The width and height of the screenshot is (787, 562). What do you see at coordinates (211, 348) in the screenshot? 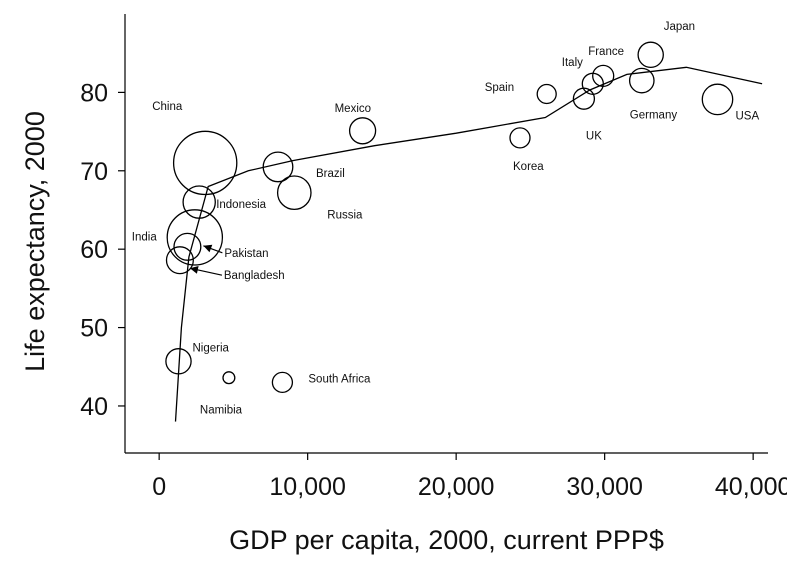
I see `country-label-nigeria: Nigeria` at bounding box center [211, 348].